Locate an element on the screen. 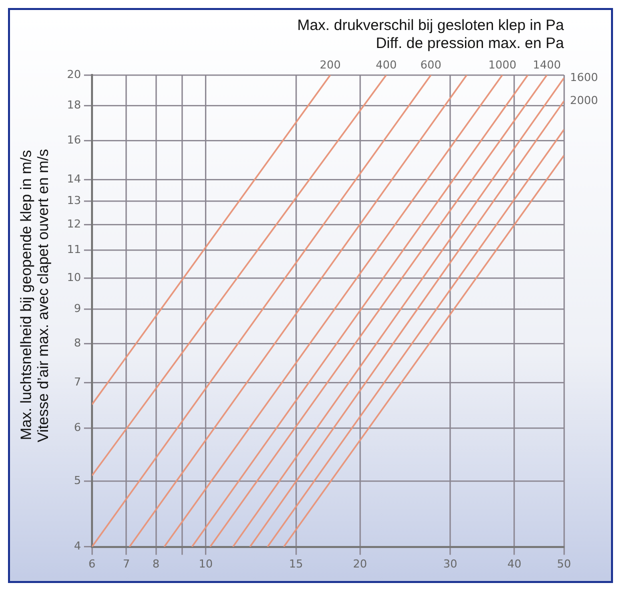 Image resolution: width=625 pixels, height=595 pixels. series-label: 200 is located at coordinates (330, 65).